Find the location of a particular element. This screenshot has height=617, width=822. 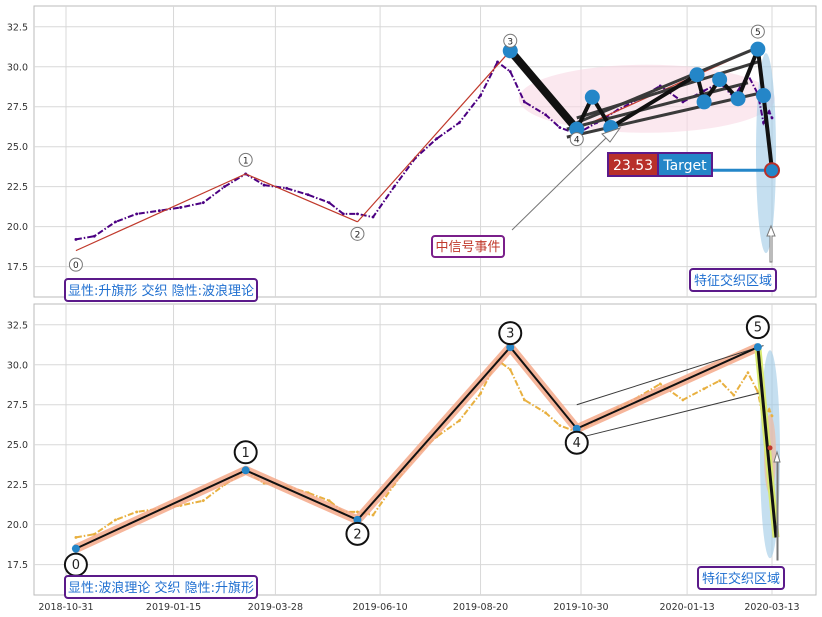

flag-zigzag is located at coordinates (674, 109).